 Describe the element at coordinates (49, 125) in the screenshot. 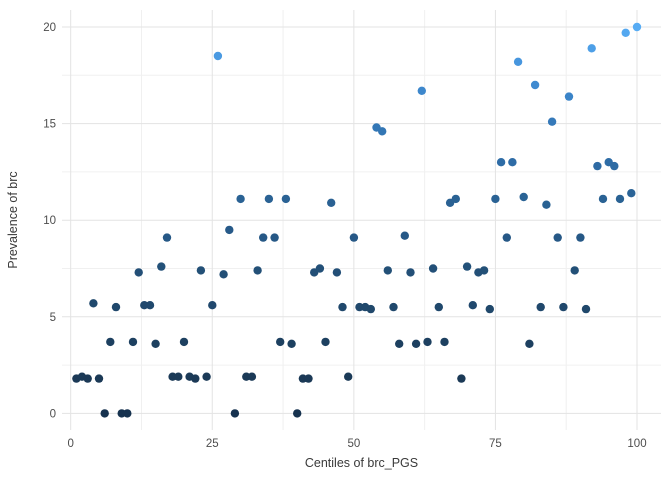

I see `y-tick-label: 15` at that location.